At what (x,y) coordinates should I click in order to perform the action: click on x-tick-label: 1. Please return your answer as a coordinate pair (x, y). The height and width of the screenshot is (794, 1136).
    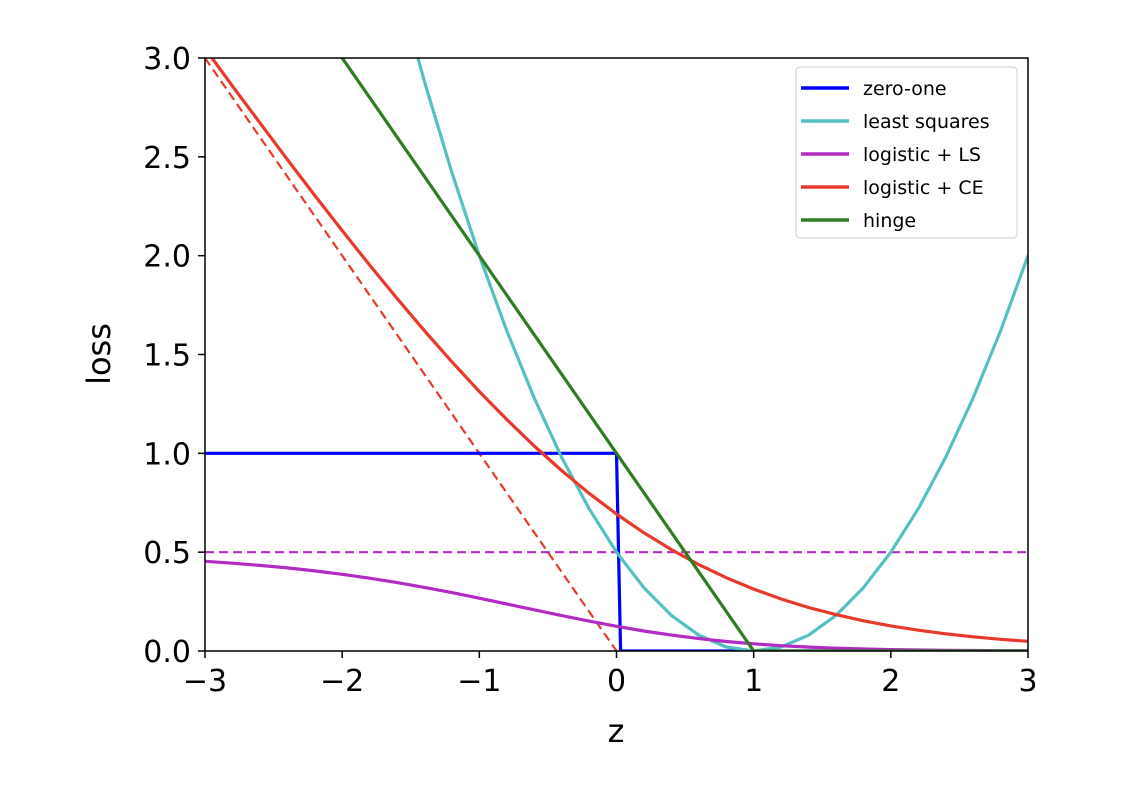
    Looking at the image, I should click on (753, 681).